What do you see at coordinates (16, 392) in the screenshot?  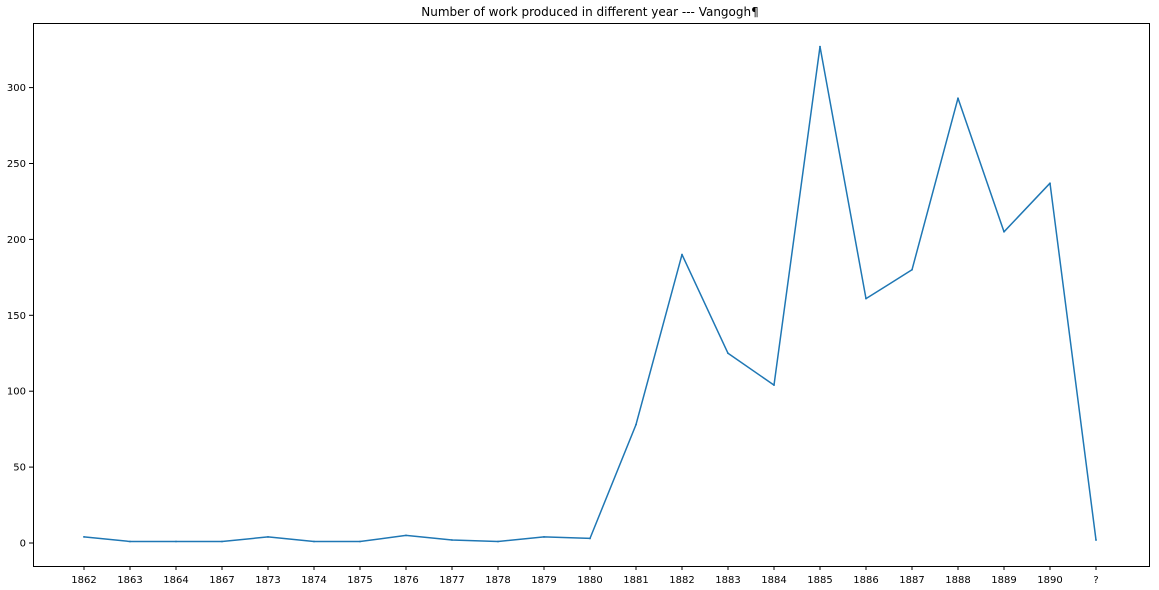 I see `y-tick-label: 100` at bounding box center [16, 392].